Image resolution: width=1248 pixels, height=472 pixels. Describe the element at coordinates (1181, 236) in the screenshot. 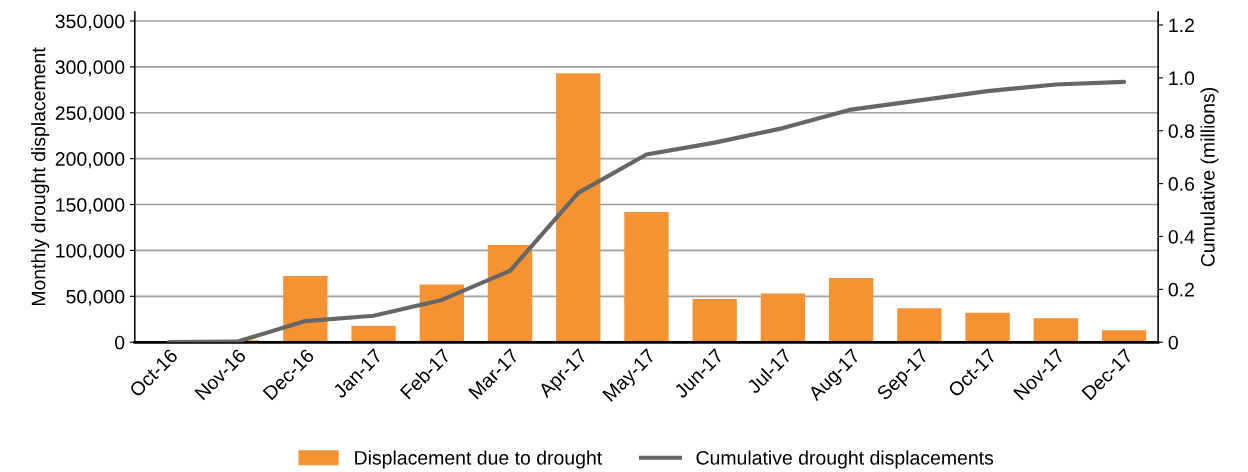

I see `y2-tick-label: 0.4` at that location.